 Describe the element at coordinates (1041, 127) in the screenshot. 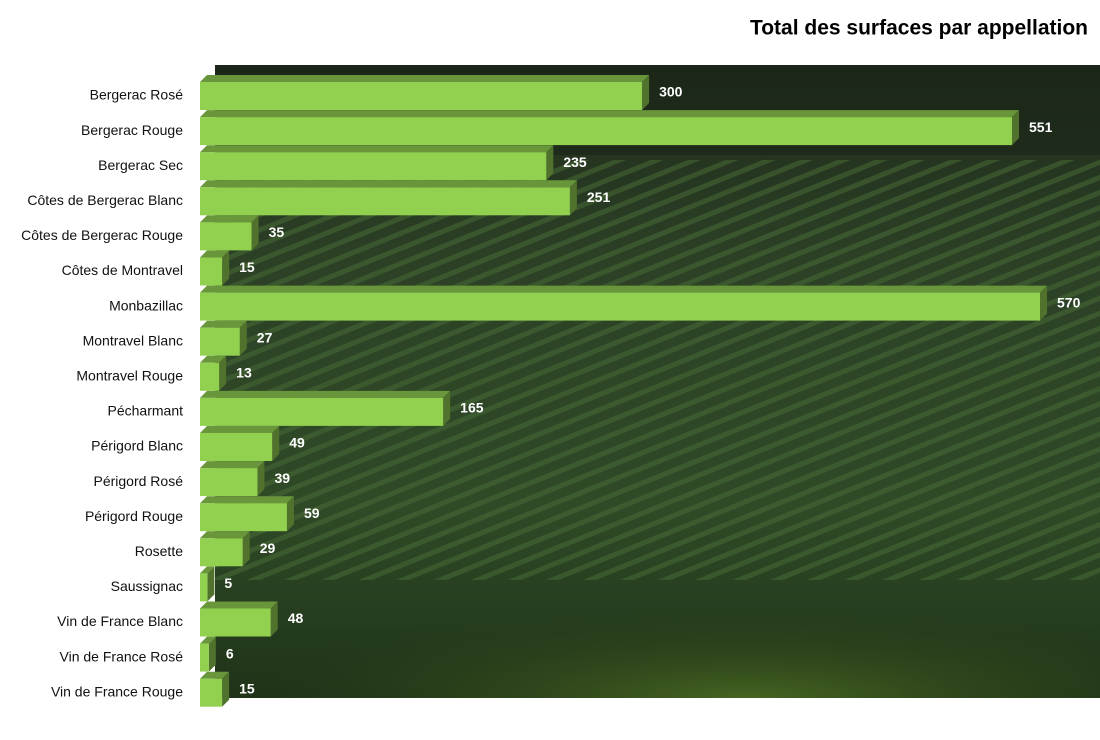

I see `value-label: 551` at that location.